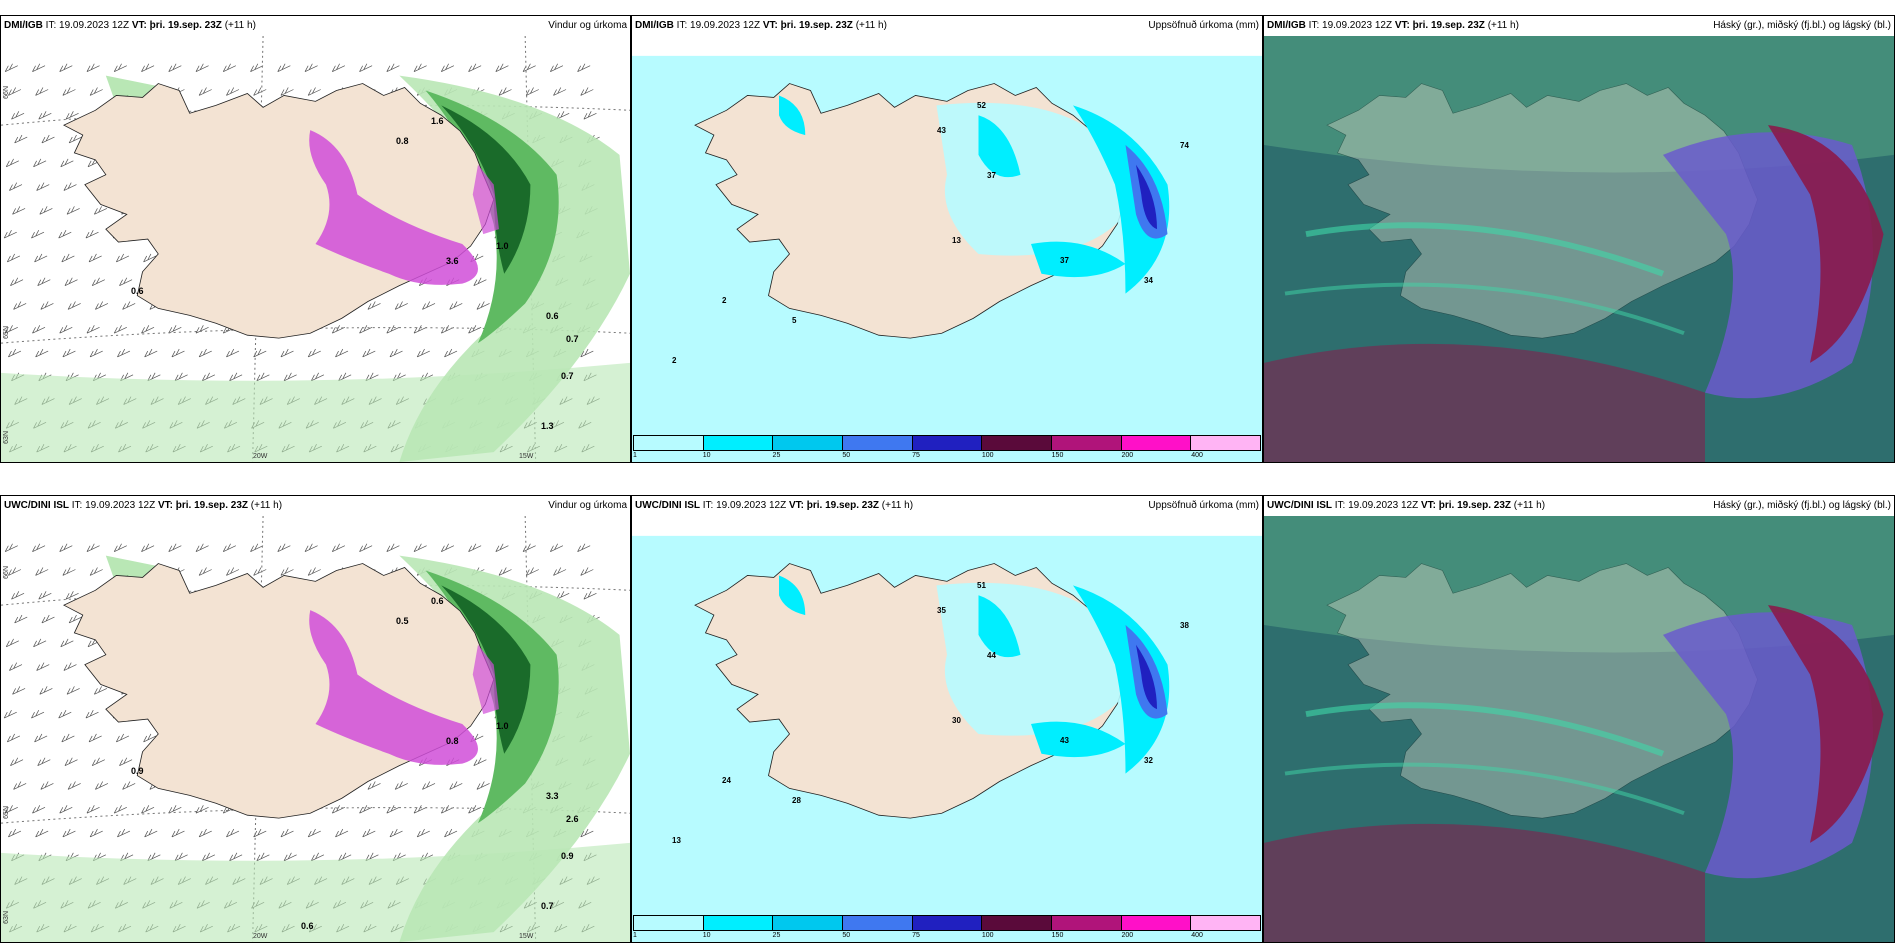 The width and height of the screenshot is (1900, 950). I want to click on precip-value-label: 3.6, so click(452, 261).